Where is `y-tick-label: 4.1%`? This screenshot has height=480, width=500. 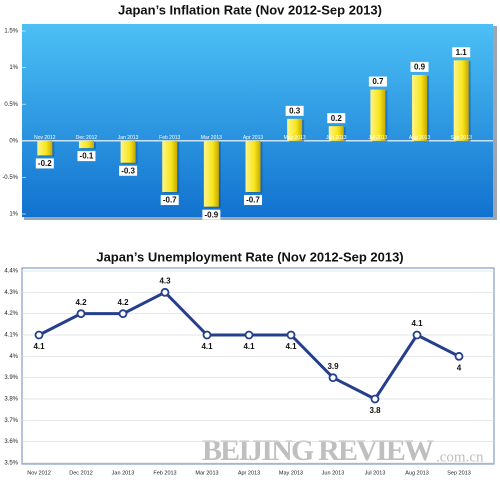 y-tick-label: 4.1% is located at coordinates (11, 336).